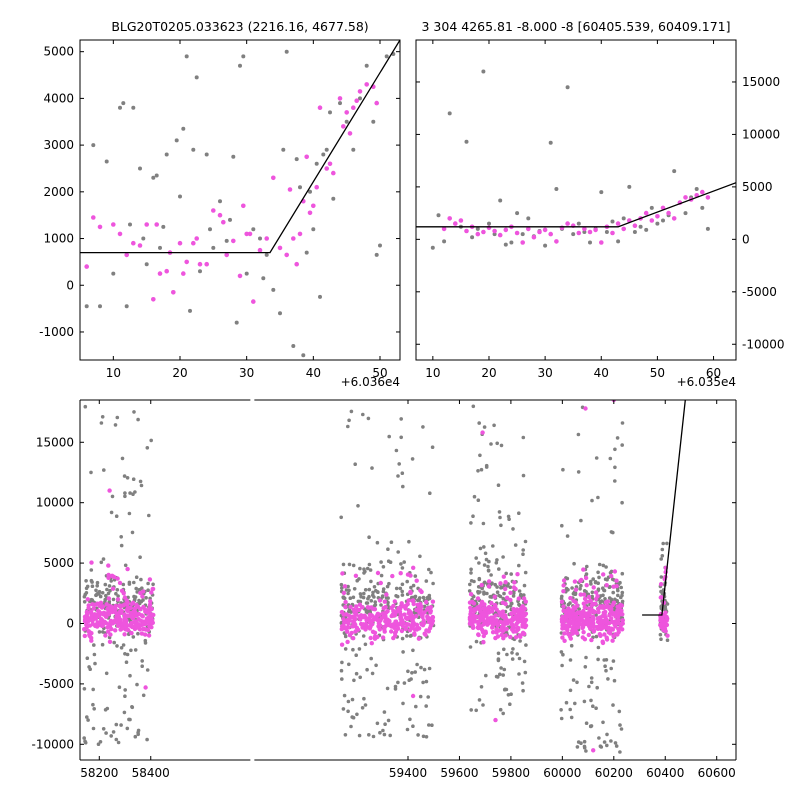 This screenshot has width=800, height=800. What do you see at coordinates (408, 773) in the screenshot?
I see `x-tick-label: 59400` at bounding box center [408, 773].